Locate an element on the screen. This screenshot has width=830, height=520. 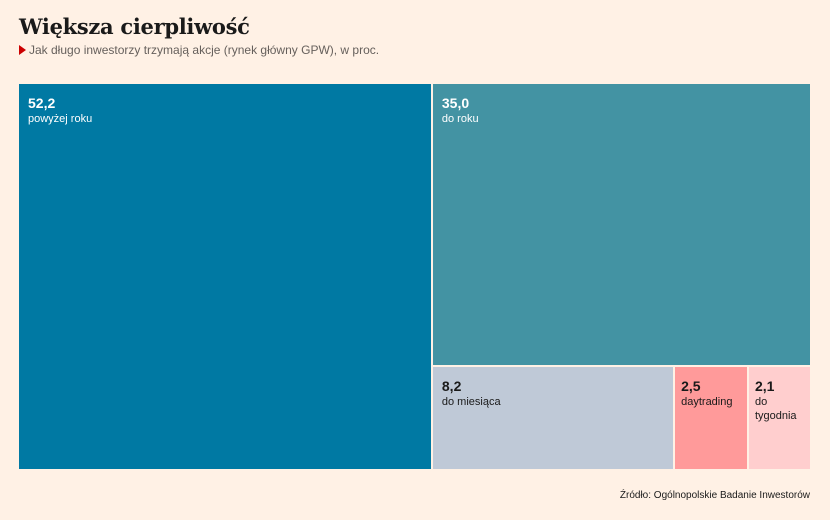
source-note: Źródło: Ogólnopolskie Badanie Inwestorów is located at coordinates (714, 495).